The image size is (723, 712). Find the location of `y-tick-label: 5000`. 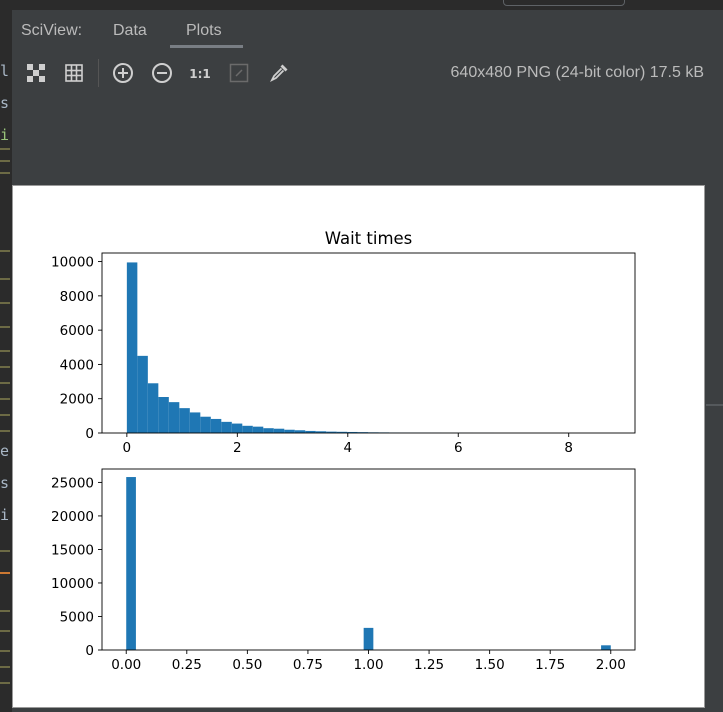

y-tick-label: 5000 is located at coordinates (77, 617).